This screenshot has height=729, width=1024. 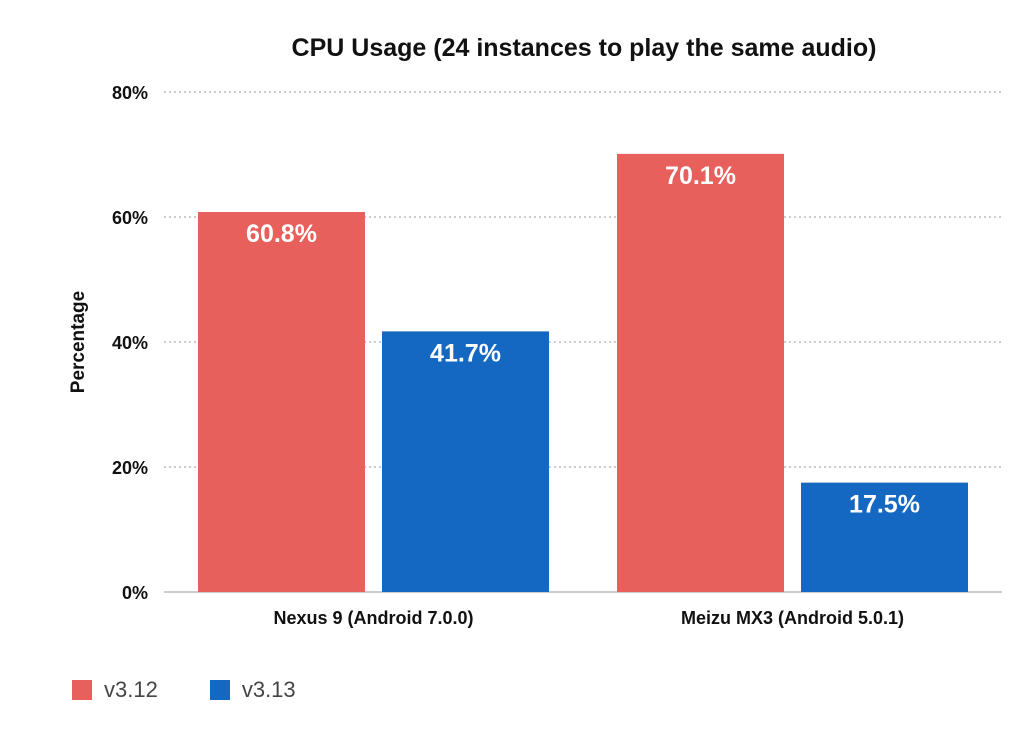 What do you see at coordinates (130, 468) in the screenshot?
I see `y-tick-label: 20%` at bounding box center [130, 468].